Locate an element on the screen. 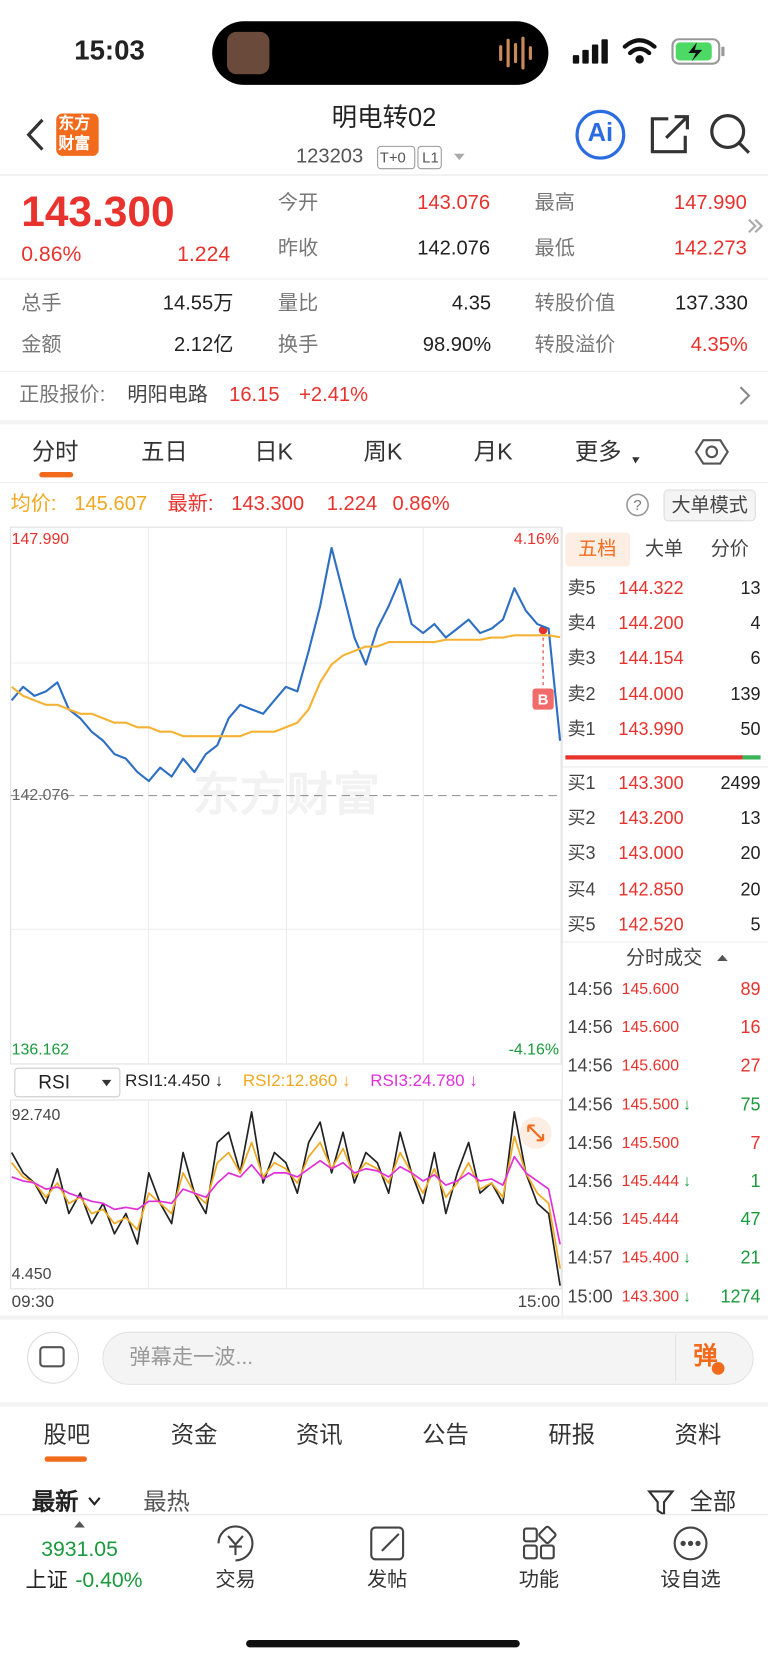 The width and height of the screenshot is (768, 1665). index-change: -0.40% is located at coordinates (109, 1580).